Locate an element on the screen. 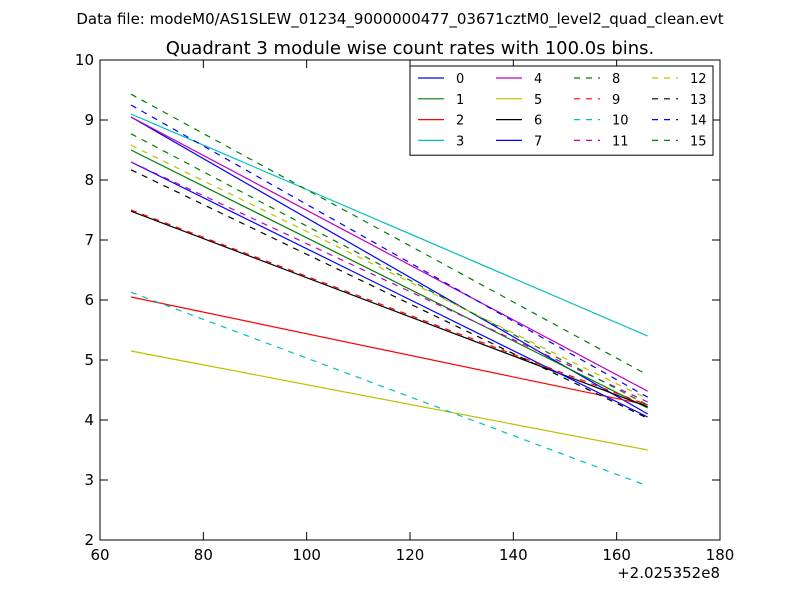  y-tick-label: 2 is located at coordinates (89, 540).